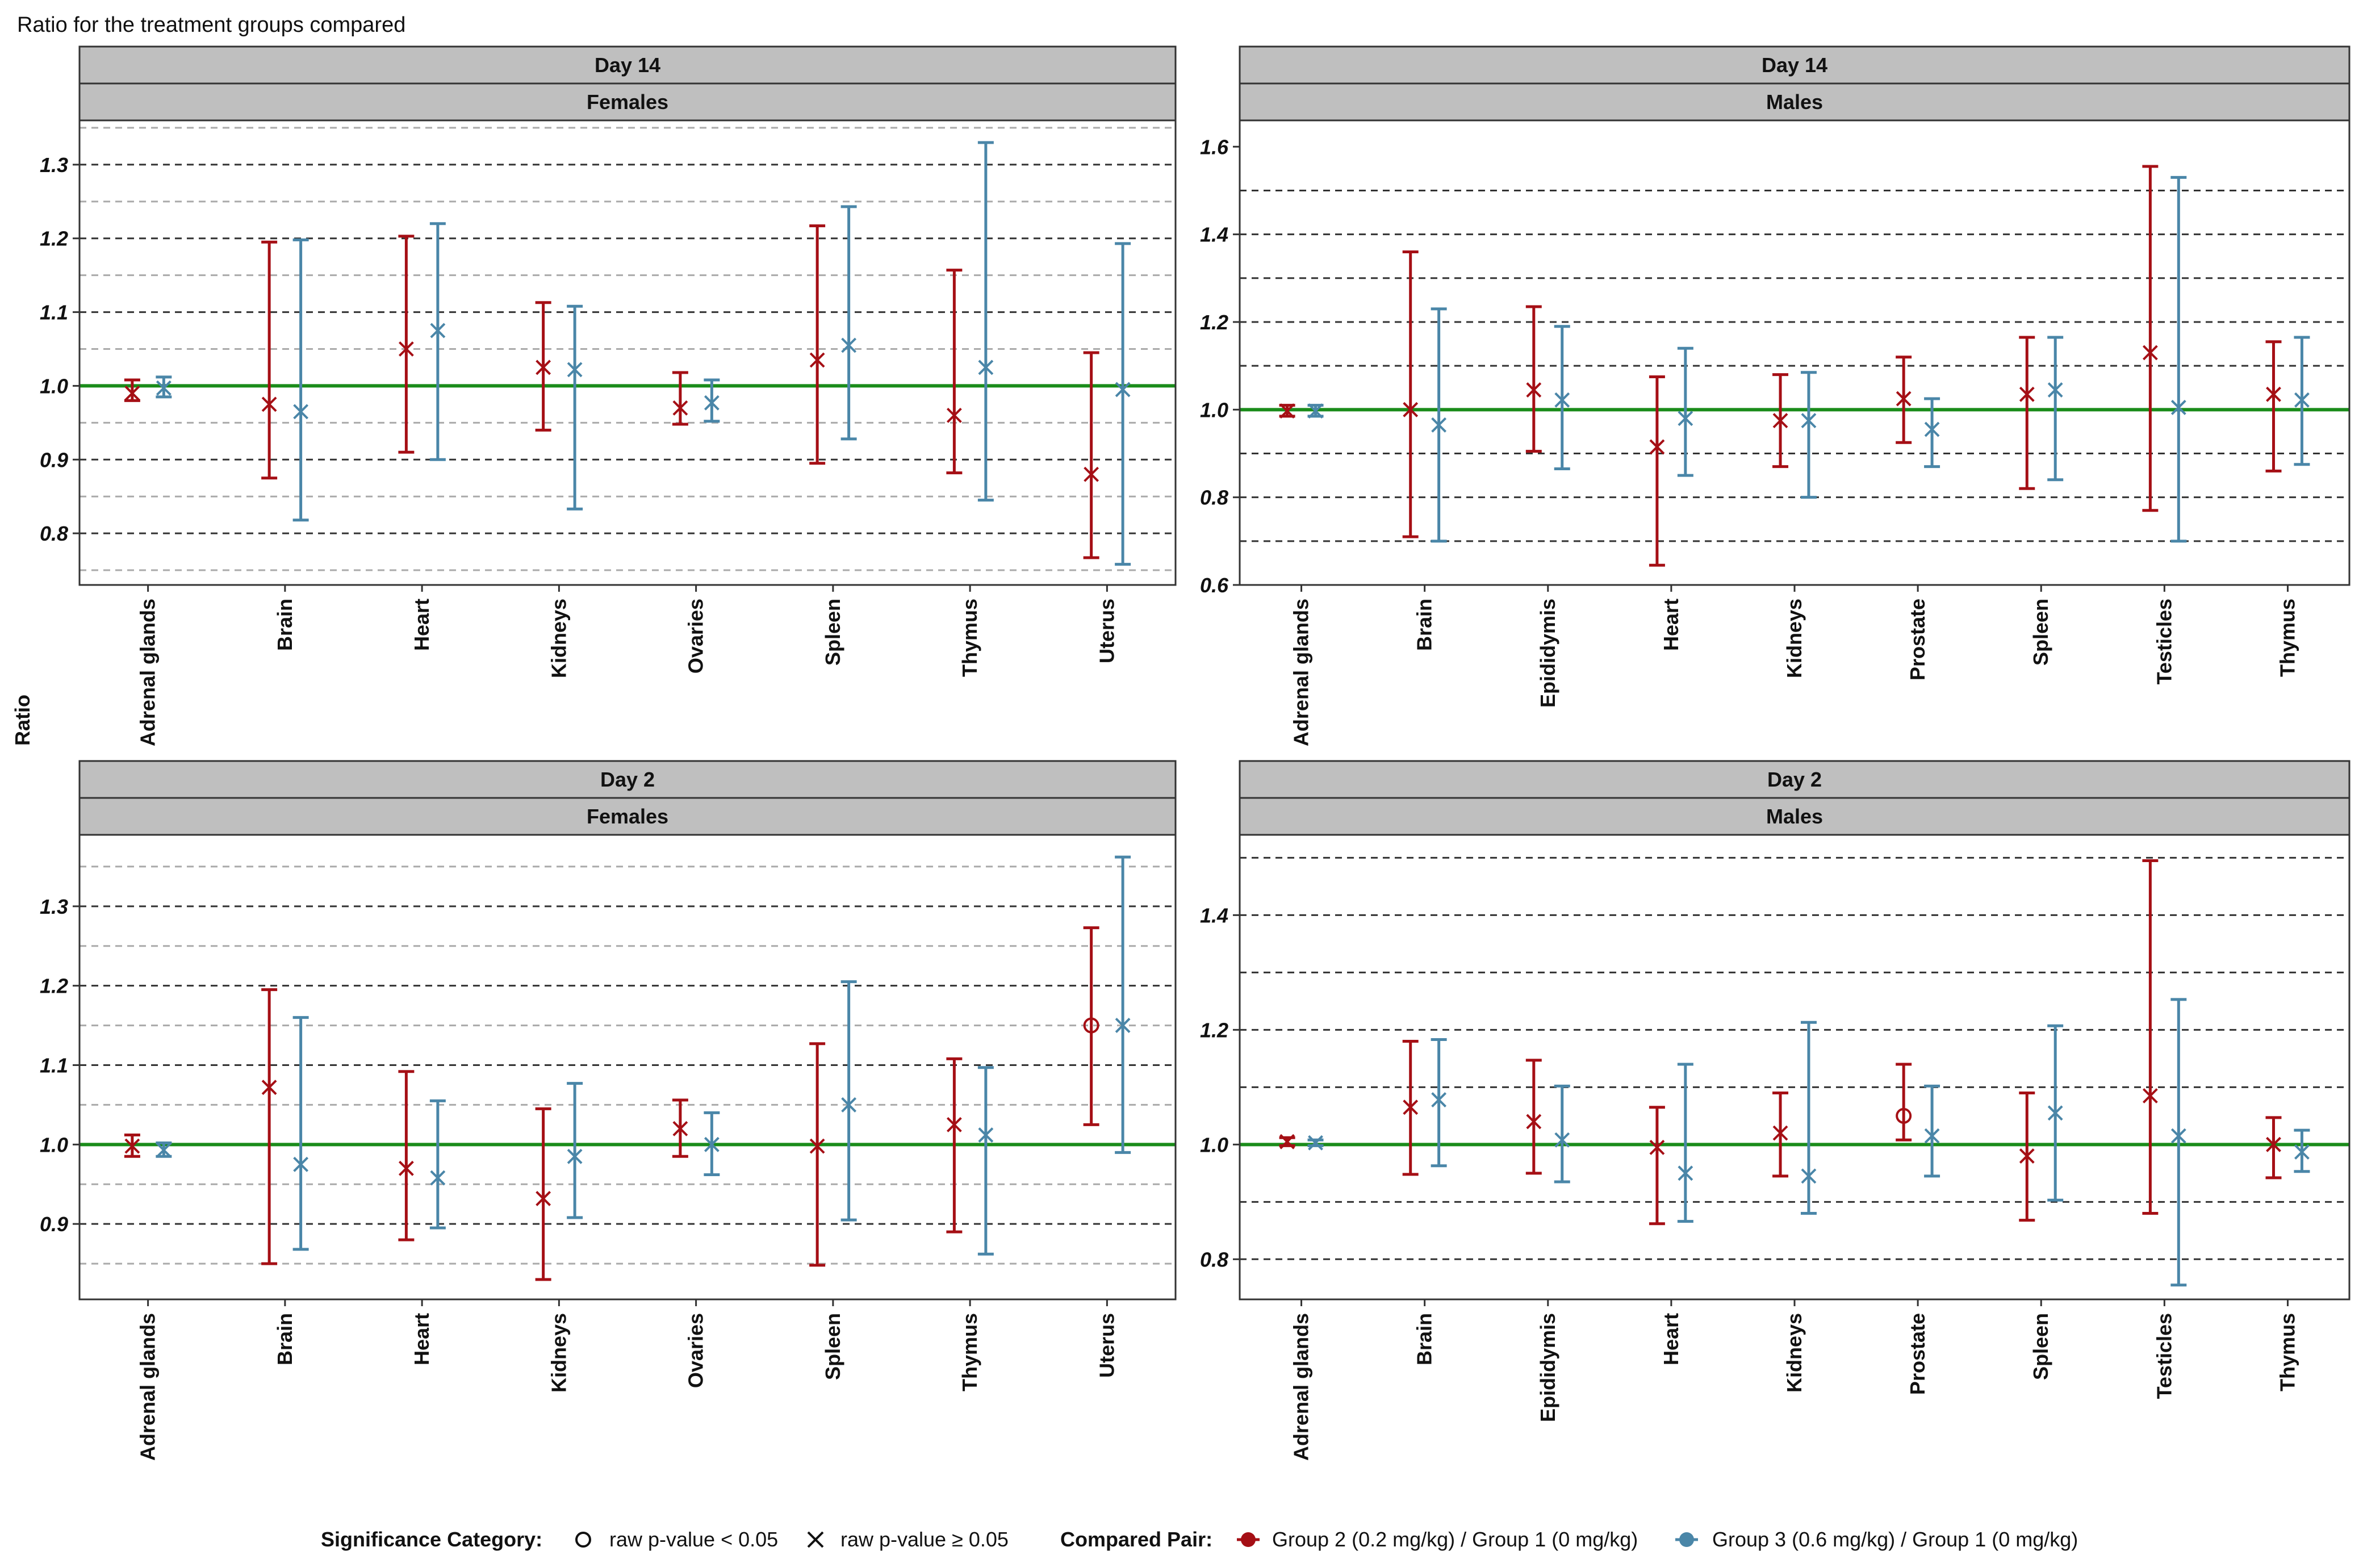 The width and height of the screenshot is (2363, 1568). Describe the element at coordinates (1895, 1540) in the screenshot. I see `legend-group3-label: Group 3 (0.6 mg/kg) / Group 1 (0 mg/kg)` at that location.